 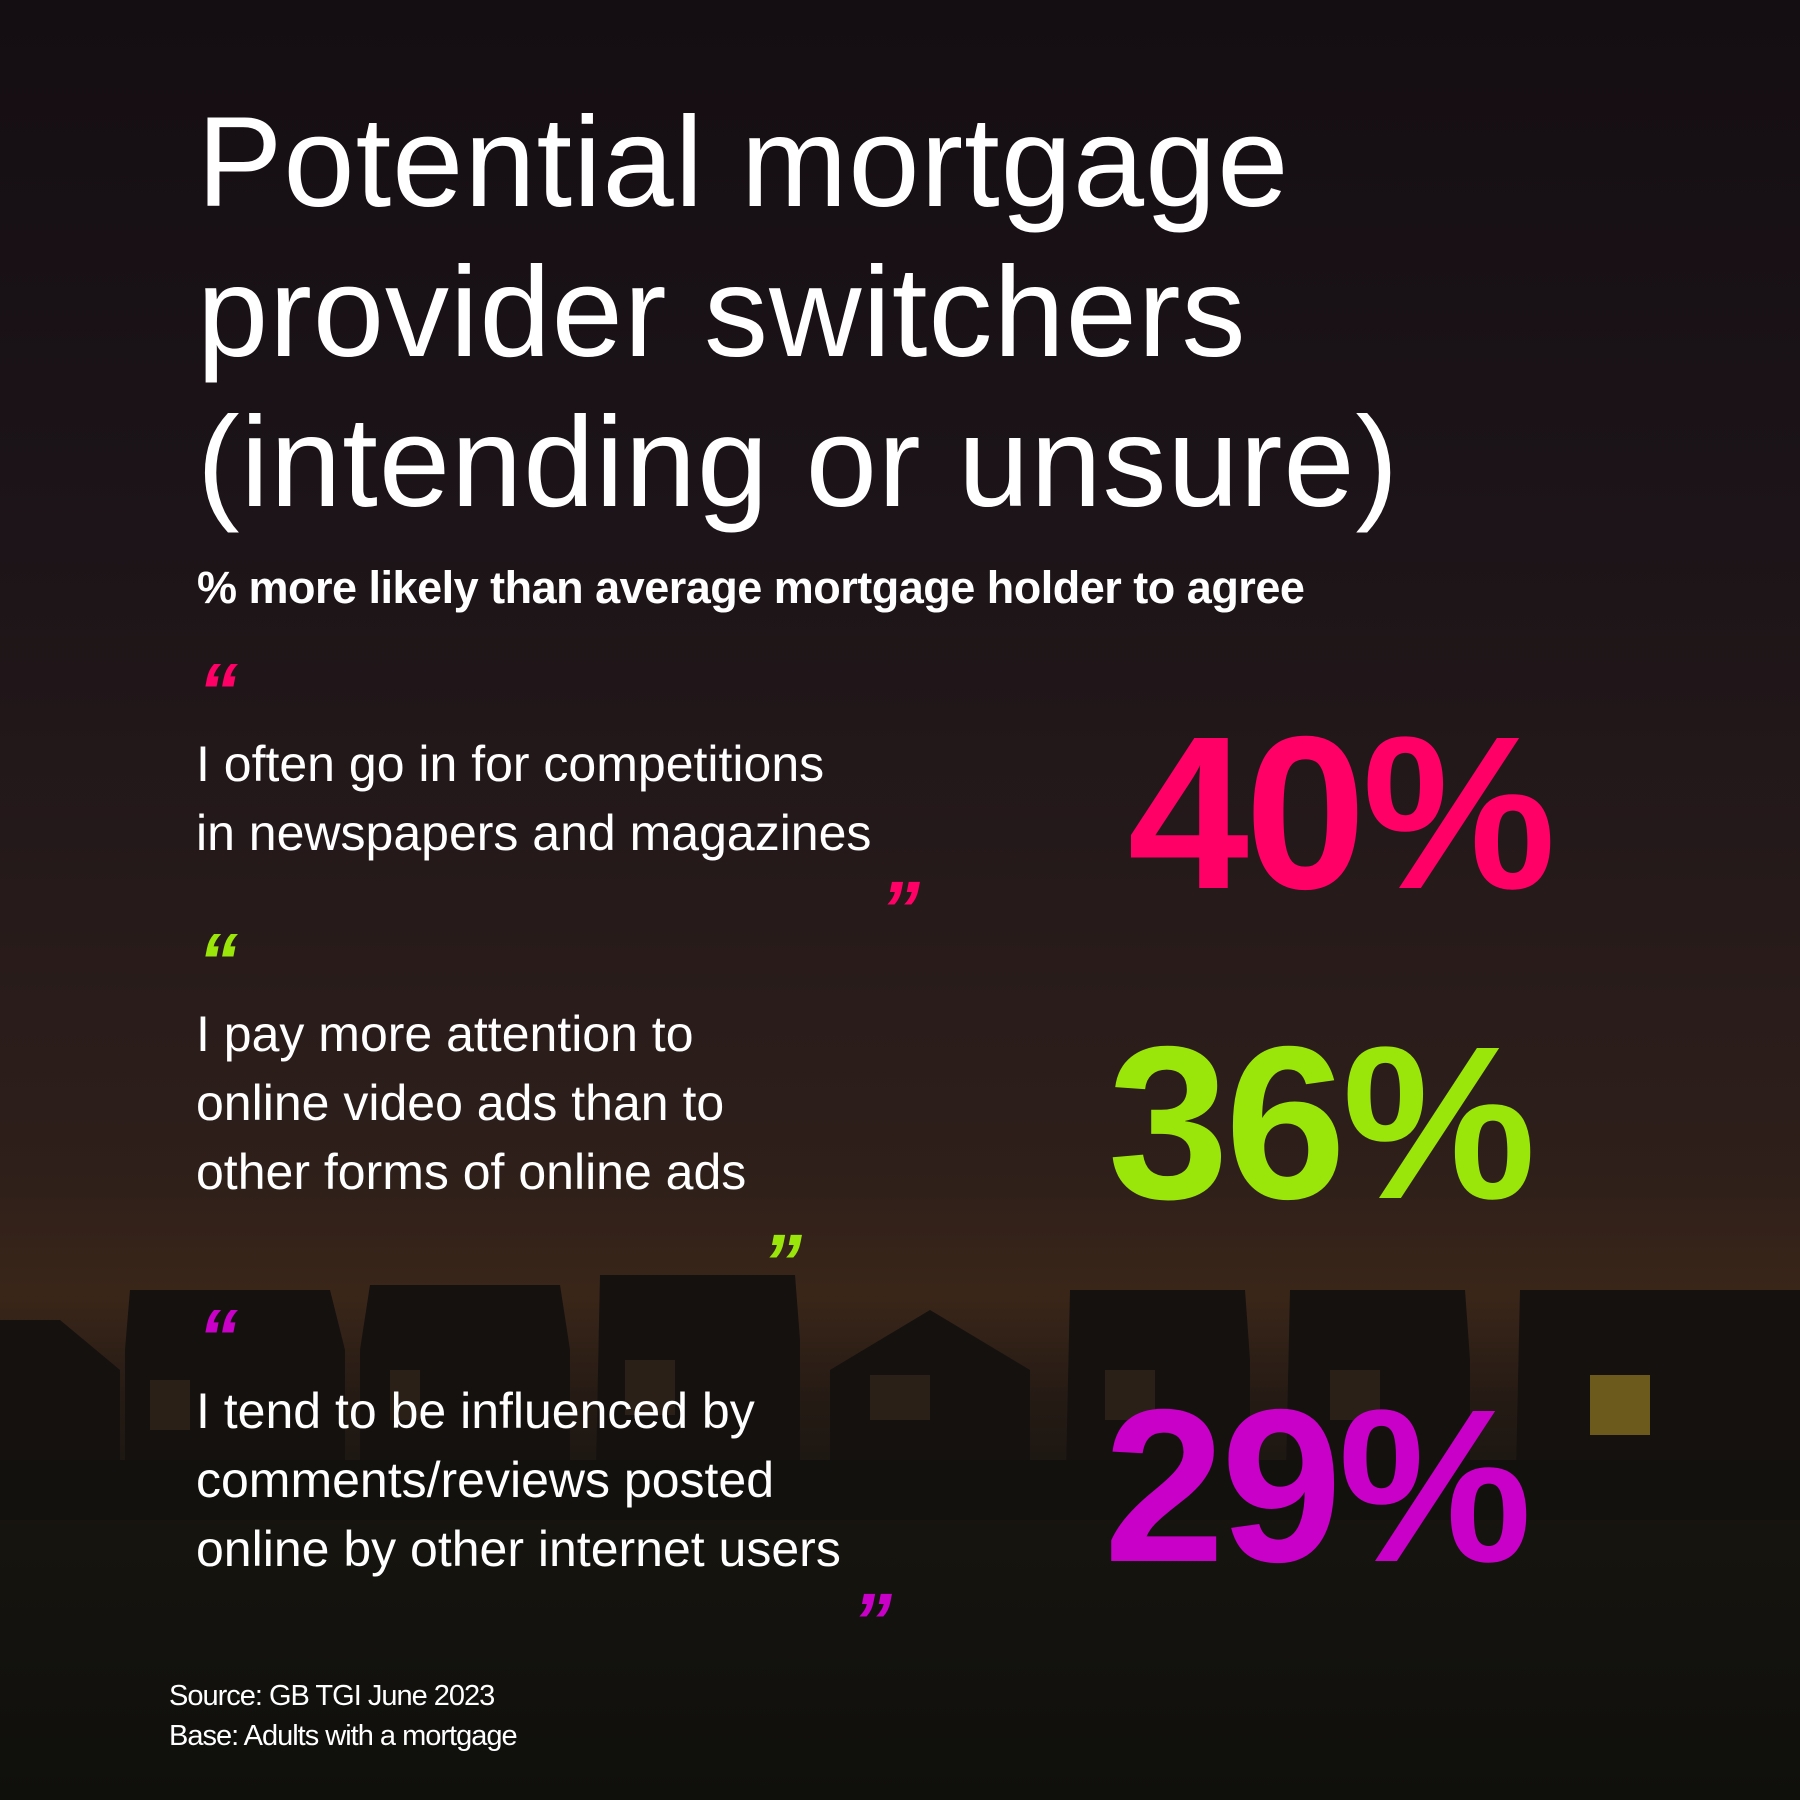 I want to click on houses-silhouette-background, so click(x=900, y=1397).